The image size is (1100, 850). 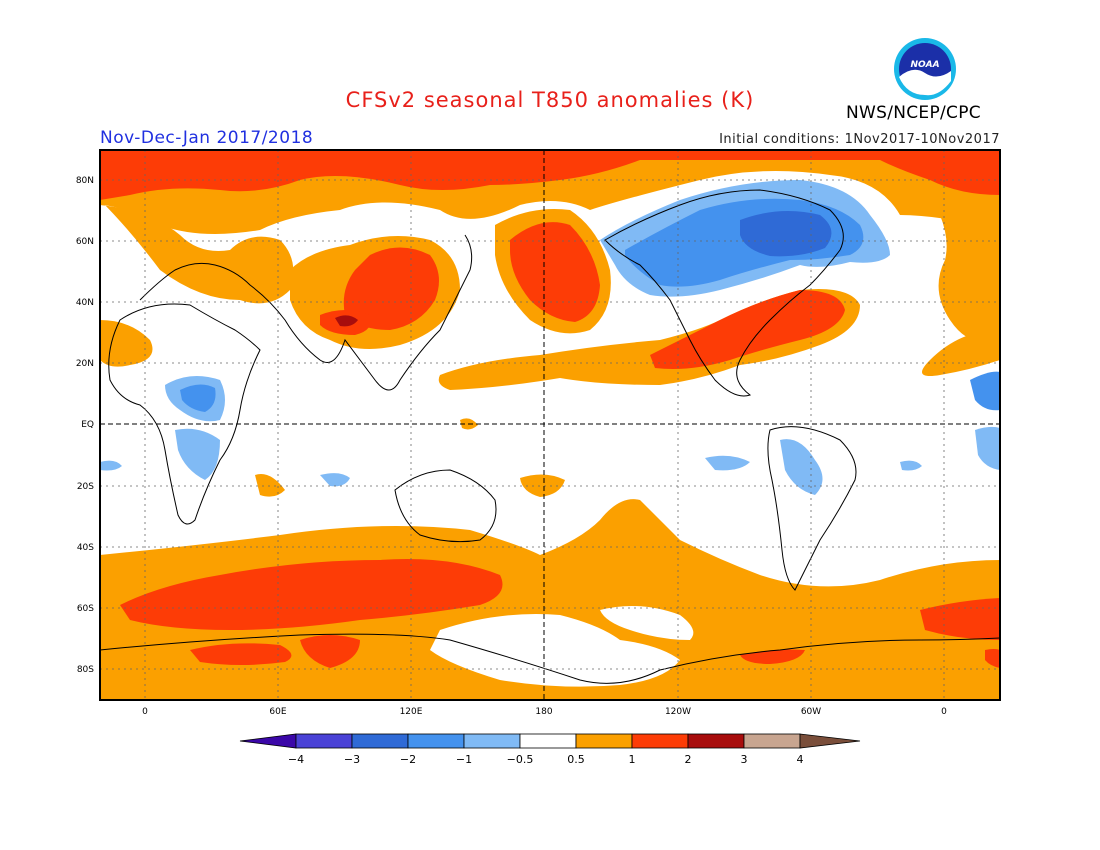 What do you see at coordinates (520, 759) in the screenshot?
I see `colorbar-label: −0.5` at bounding box center [520, 759].